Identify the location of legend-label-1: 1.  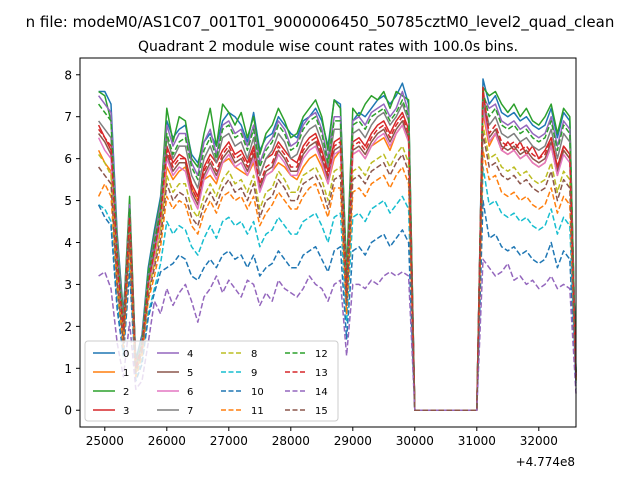
(126, 373).